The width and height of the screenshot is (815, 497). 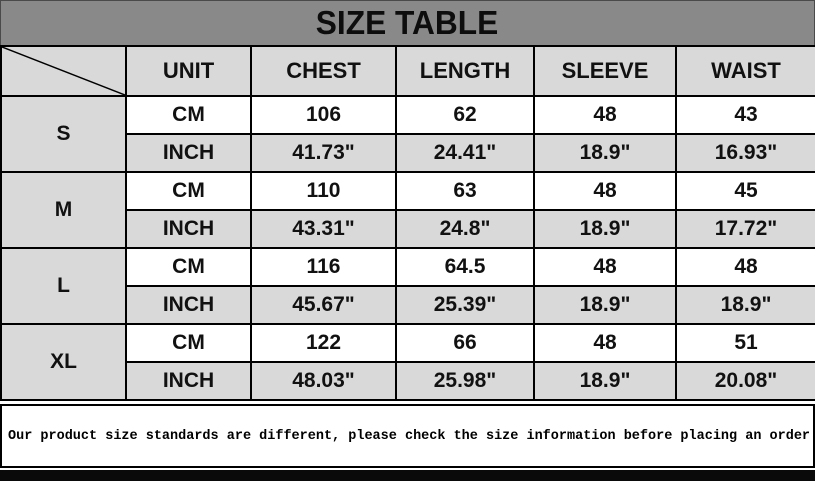 I want to click on table-cell: 110, so click(x=323, y=191).